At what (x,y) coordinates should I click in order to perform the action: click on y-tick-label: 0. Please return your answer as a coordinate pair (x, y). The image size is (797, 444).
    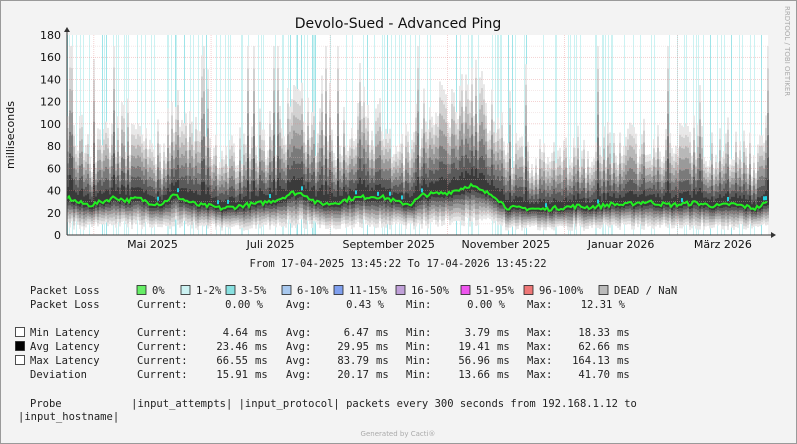
    Looking at the image, I should click on (57, 235).